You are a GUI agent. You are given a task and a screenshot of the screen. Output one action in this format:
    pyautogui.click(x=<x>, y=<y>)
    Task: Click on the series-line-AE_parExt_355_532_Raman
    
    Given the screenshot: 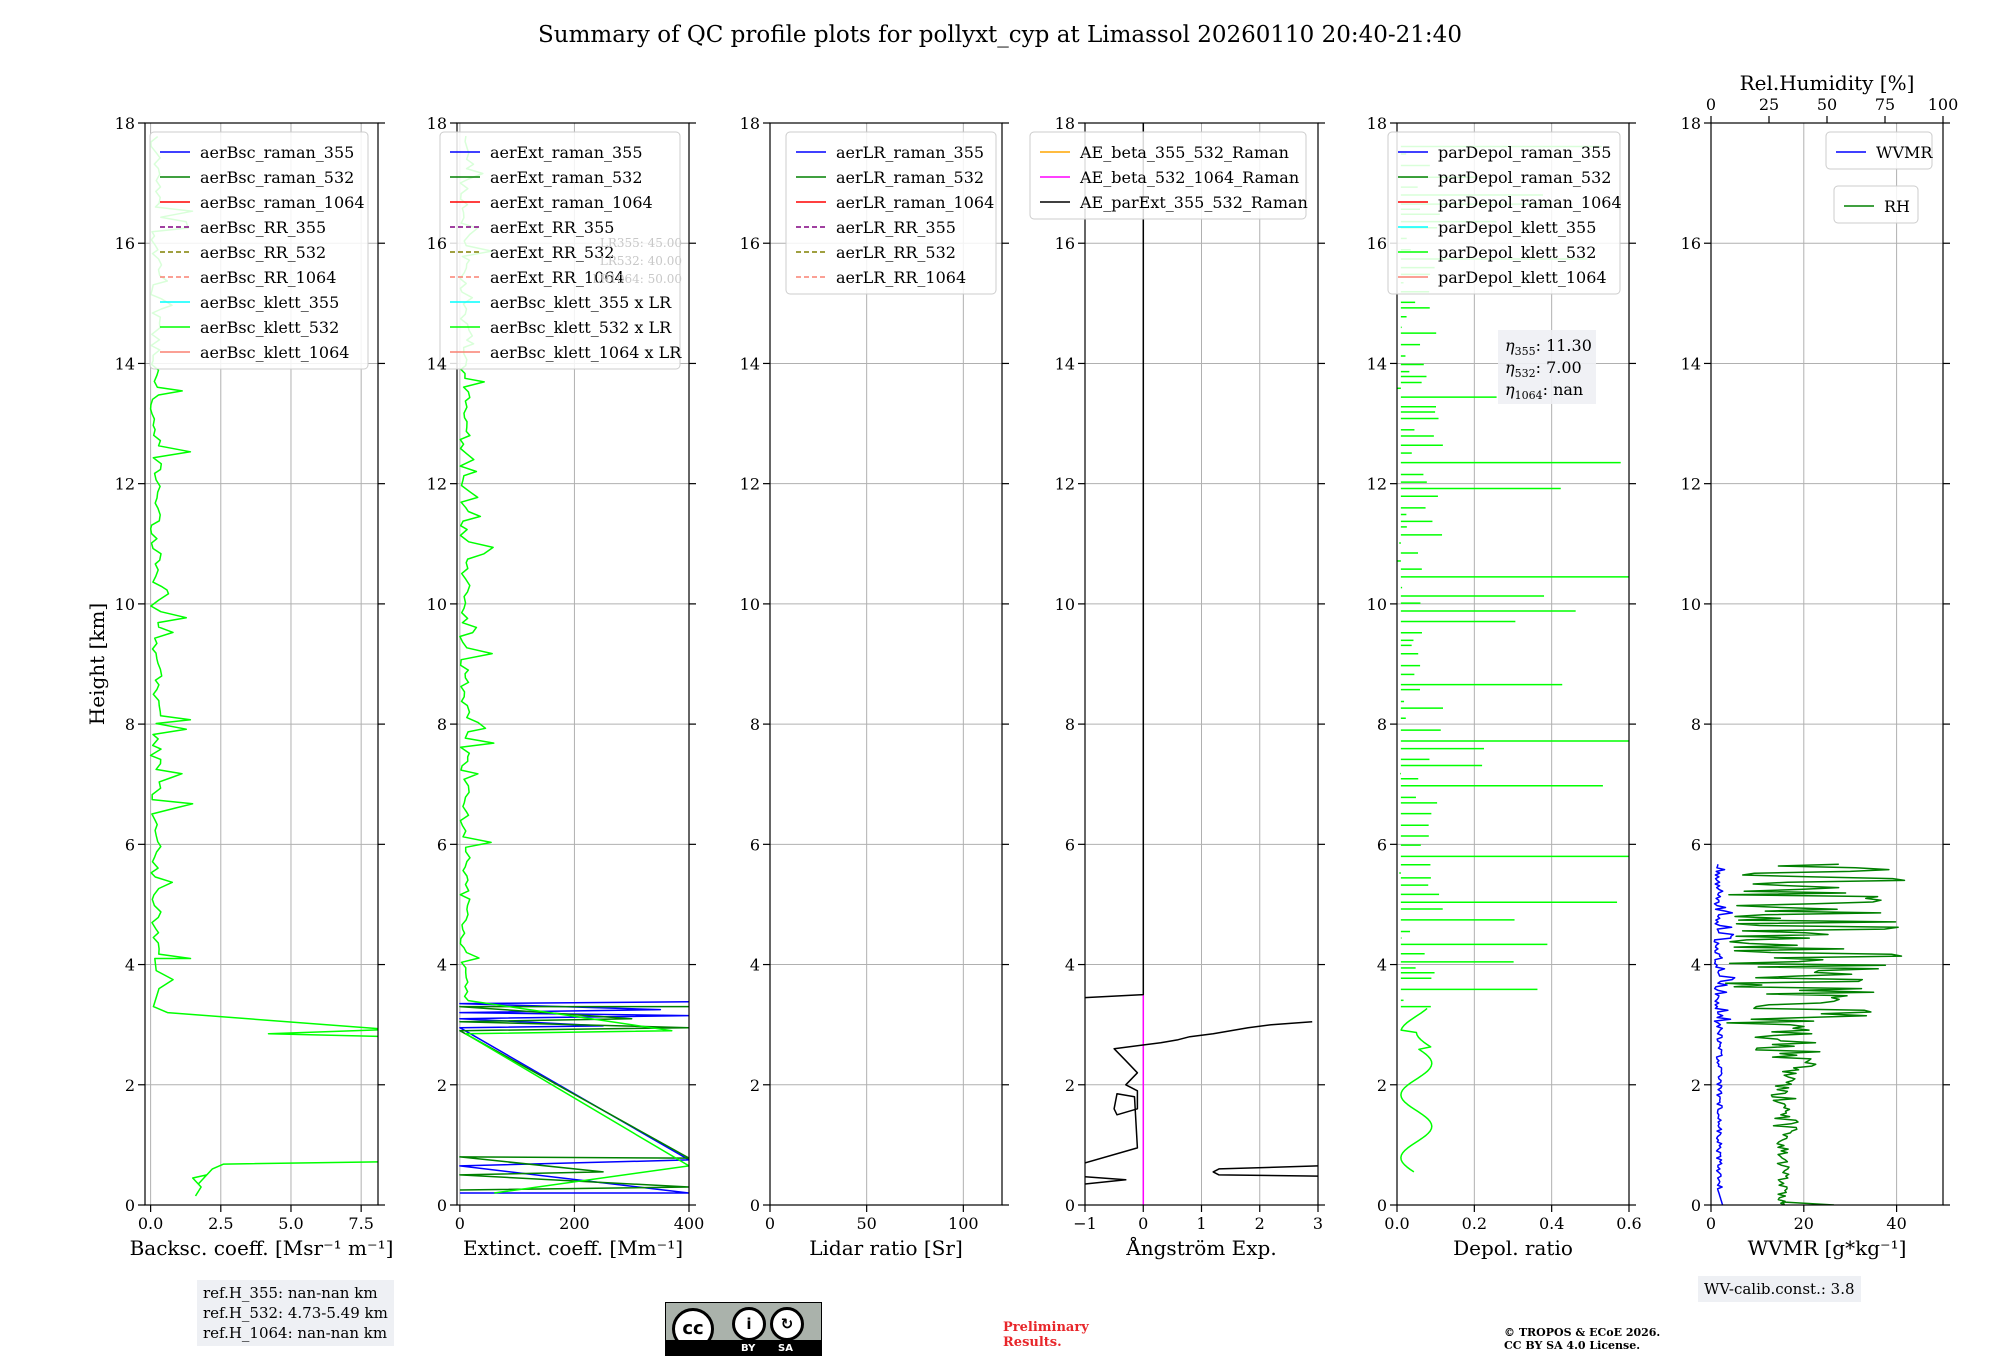 What is the action you would take?
    pyautogui.click(x=1115, y=561)
    